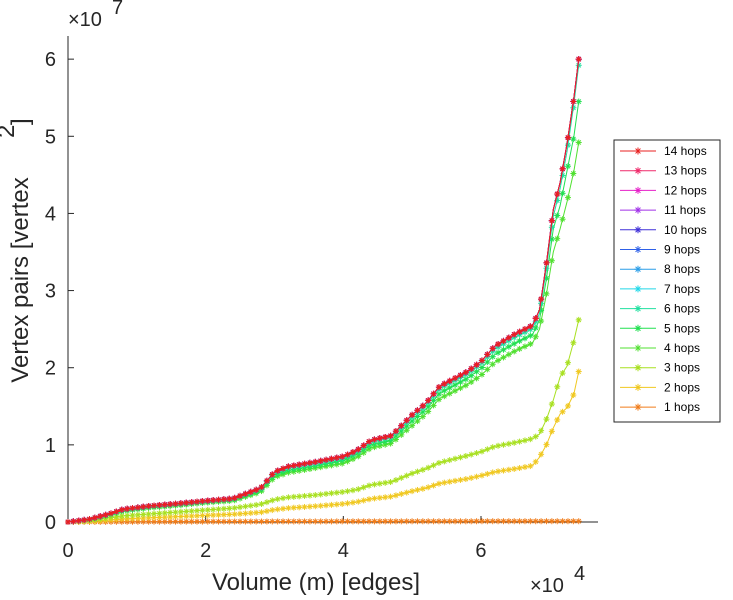 Image resolution: width=733 pixels, height=600 pixels. I want to click on legend-entry: 2 hops, so click(660, 387).